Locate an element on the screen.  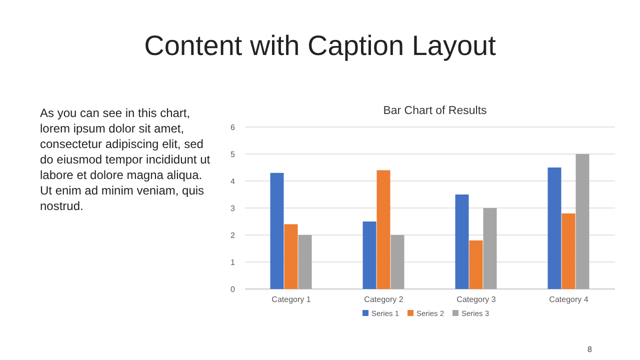
x-tick-label: Category 4 is located at coordinates (569, 299).